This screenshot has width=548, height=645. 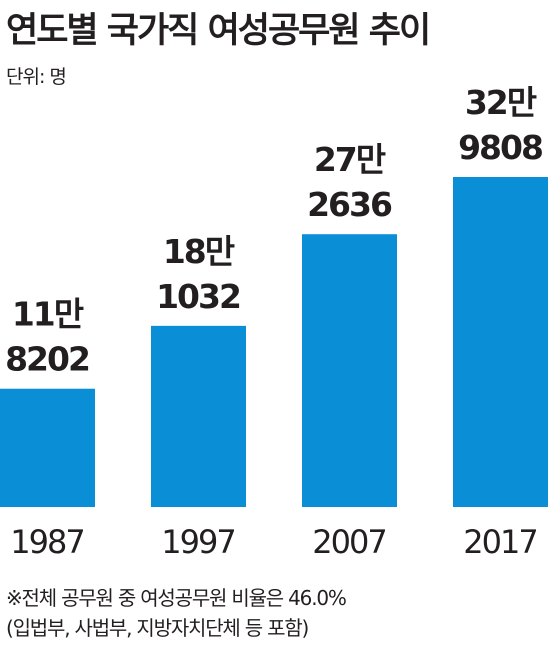 I want to click on value-label-1997-rest: 1032, so click(x=198, y=296).